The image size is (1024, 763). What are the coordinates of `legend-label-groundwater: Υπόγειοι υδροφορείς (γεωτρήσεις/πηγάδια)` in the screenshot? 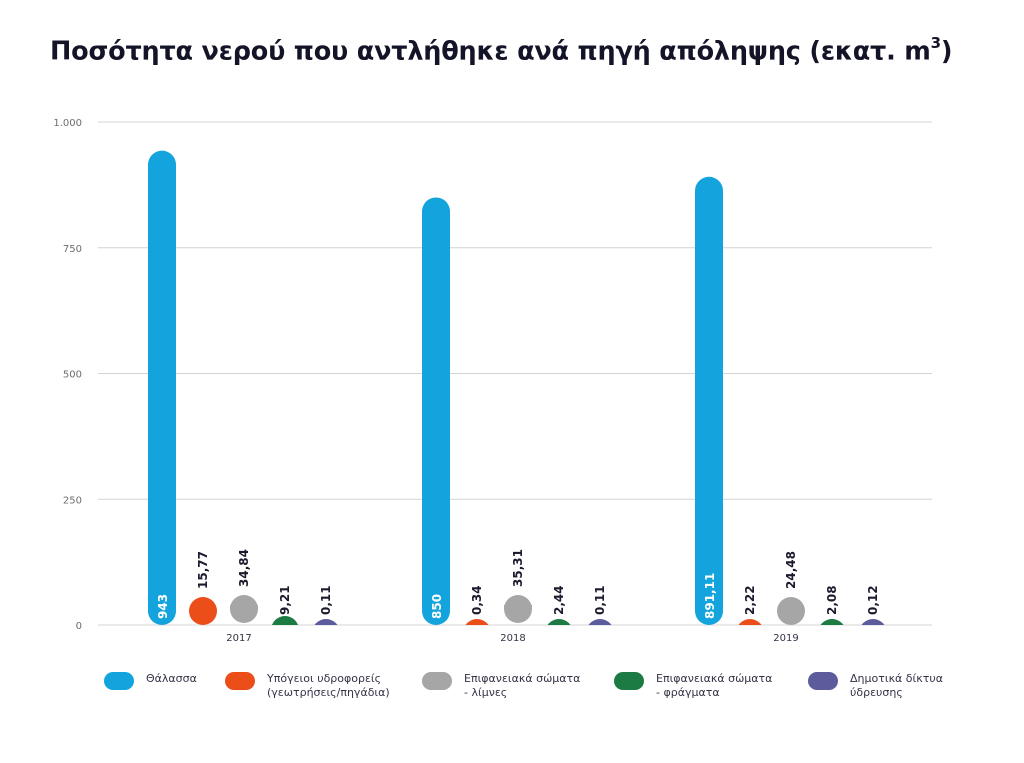 It's located at (328, 685).